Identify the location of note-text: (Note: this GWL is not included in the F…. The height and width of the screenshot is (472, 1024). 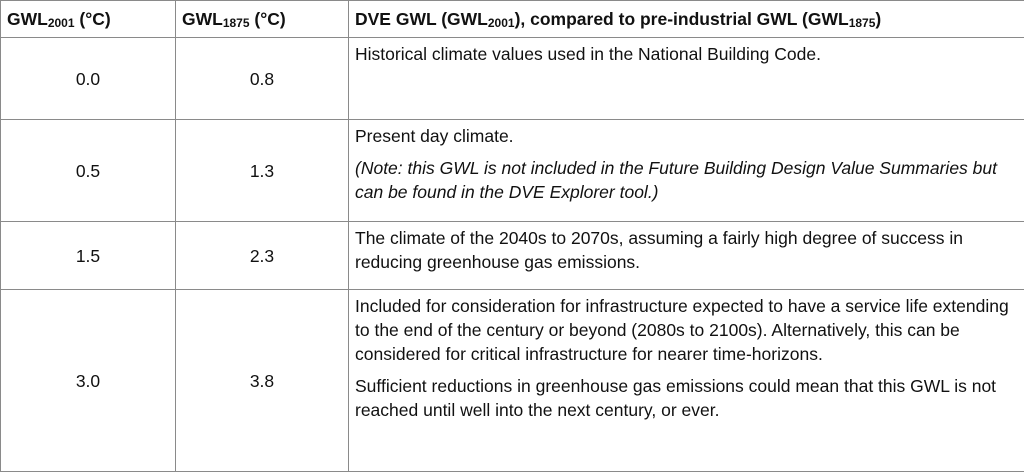
(676, 180).